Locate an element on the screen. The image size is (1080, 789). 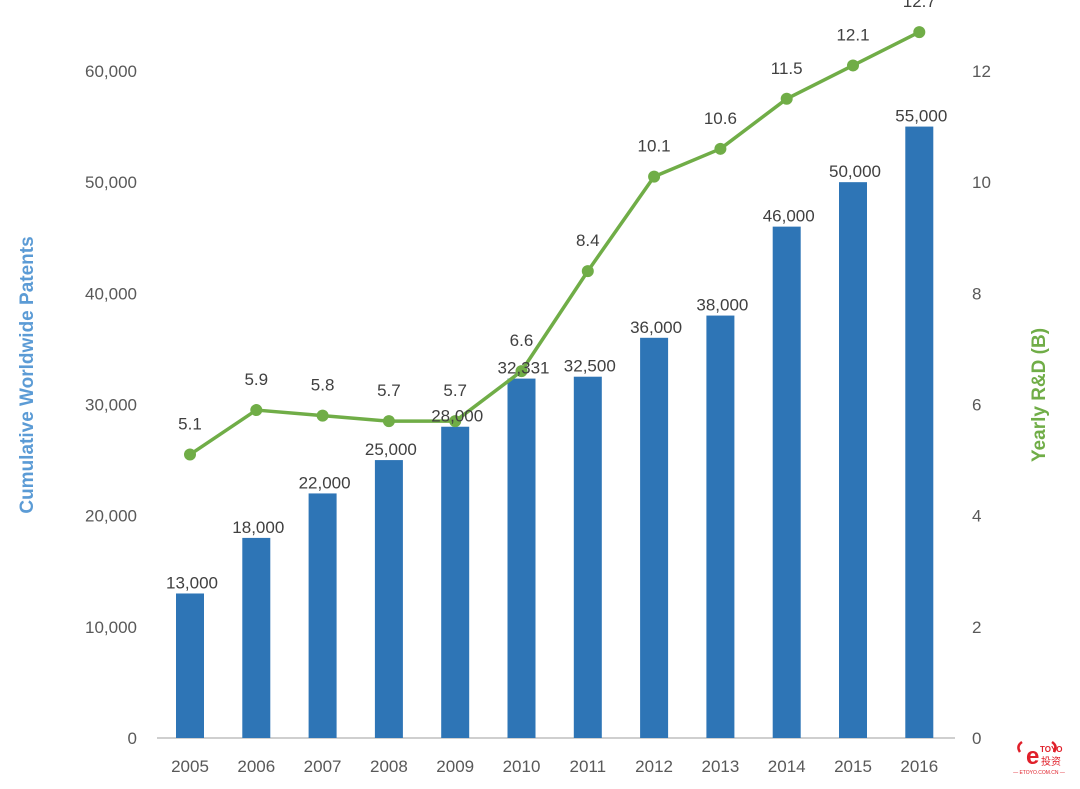
bar-data-label: 32,331 is located at coordinates (524, 368).